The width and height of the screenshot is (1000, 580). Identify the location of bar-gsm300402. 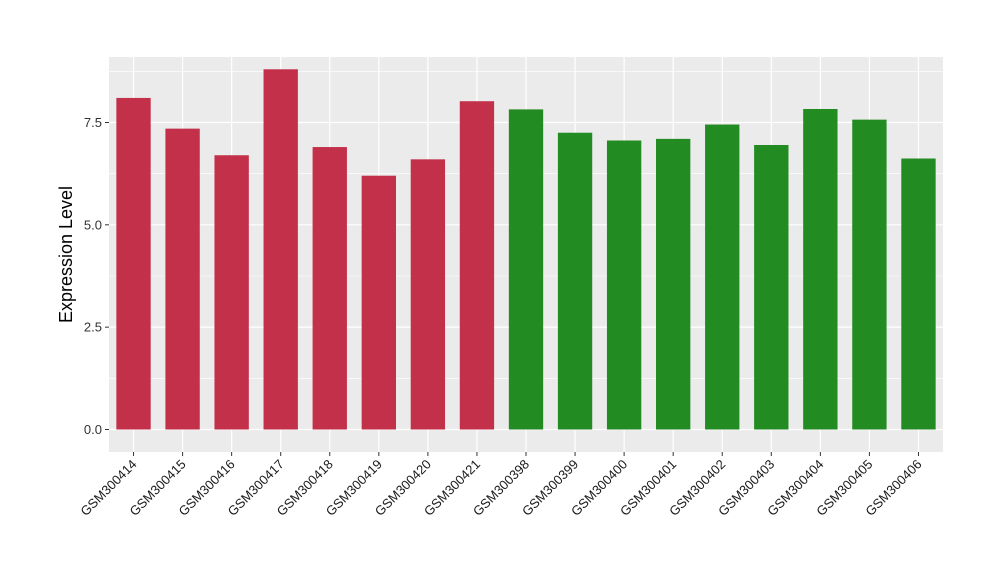
(722, 277).